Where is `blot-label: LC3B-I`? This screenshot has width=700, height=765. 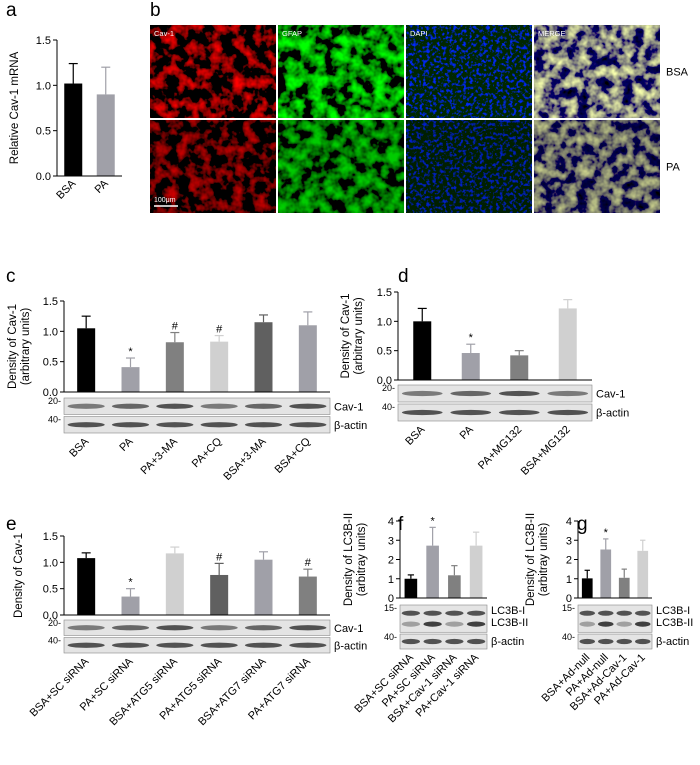
blot-label: LC3B-I is located at coordinates (673, 611).